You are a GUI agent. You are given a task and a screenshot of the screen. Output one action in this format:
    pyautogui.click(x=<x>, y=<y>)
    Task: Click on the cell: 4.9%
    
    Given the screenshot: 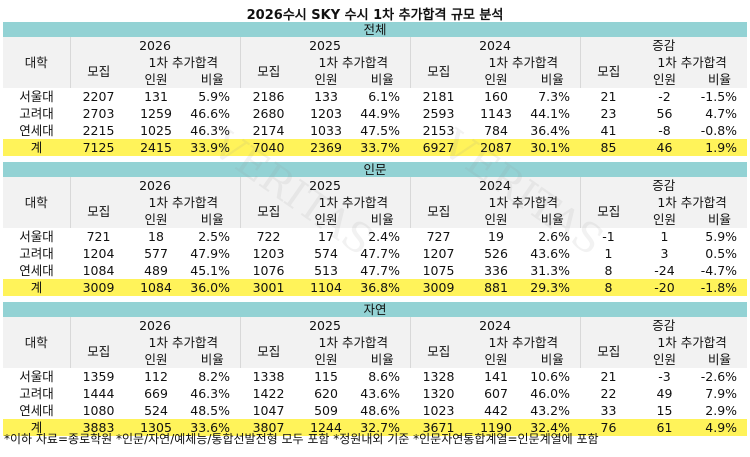 What is the action you would take?
    pyautogui.click(x=720, y=427)
    